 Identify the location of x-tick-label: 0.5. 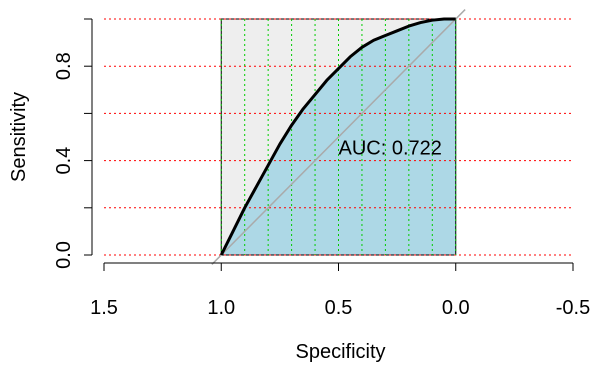
(339, 308).